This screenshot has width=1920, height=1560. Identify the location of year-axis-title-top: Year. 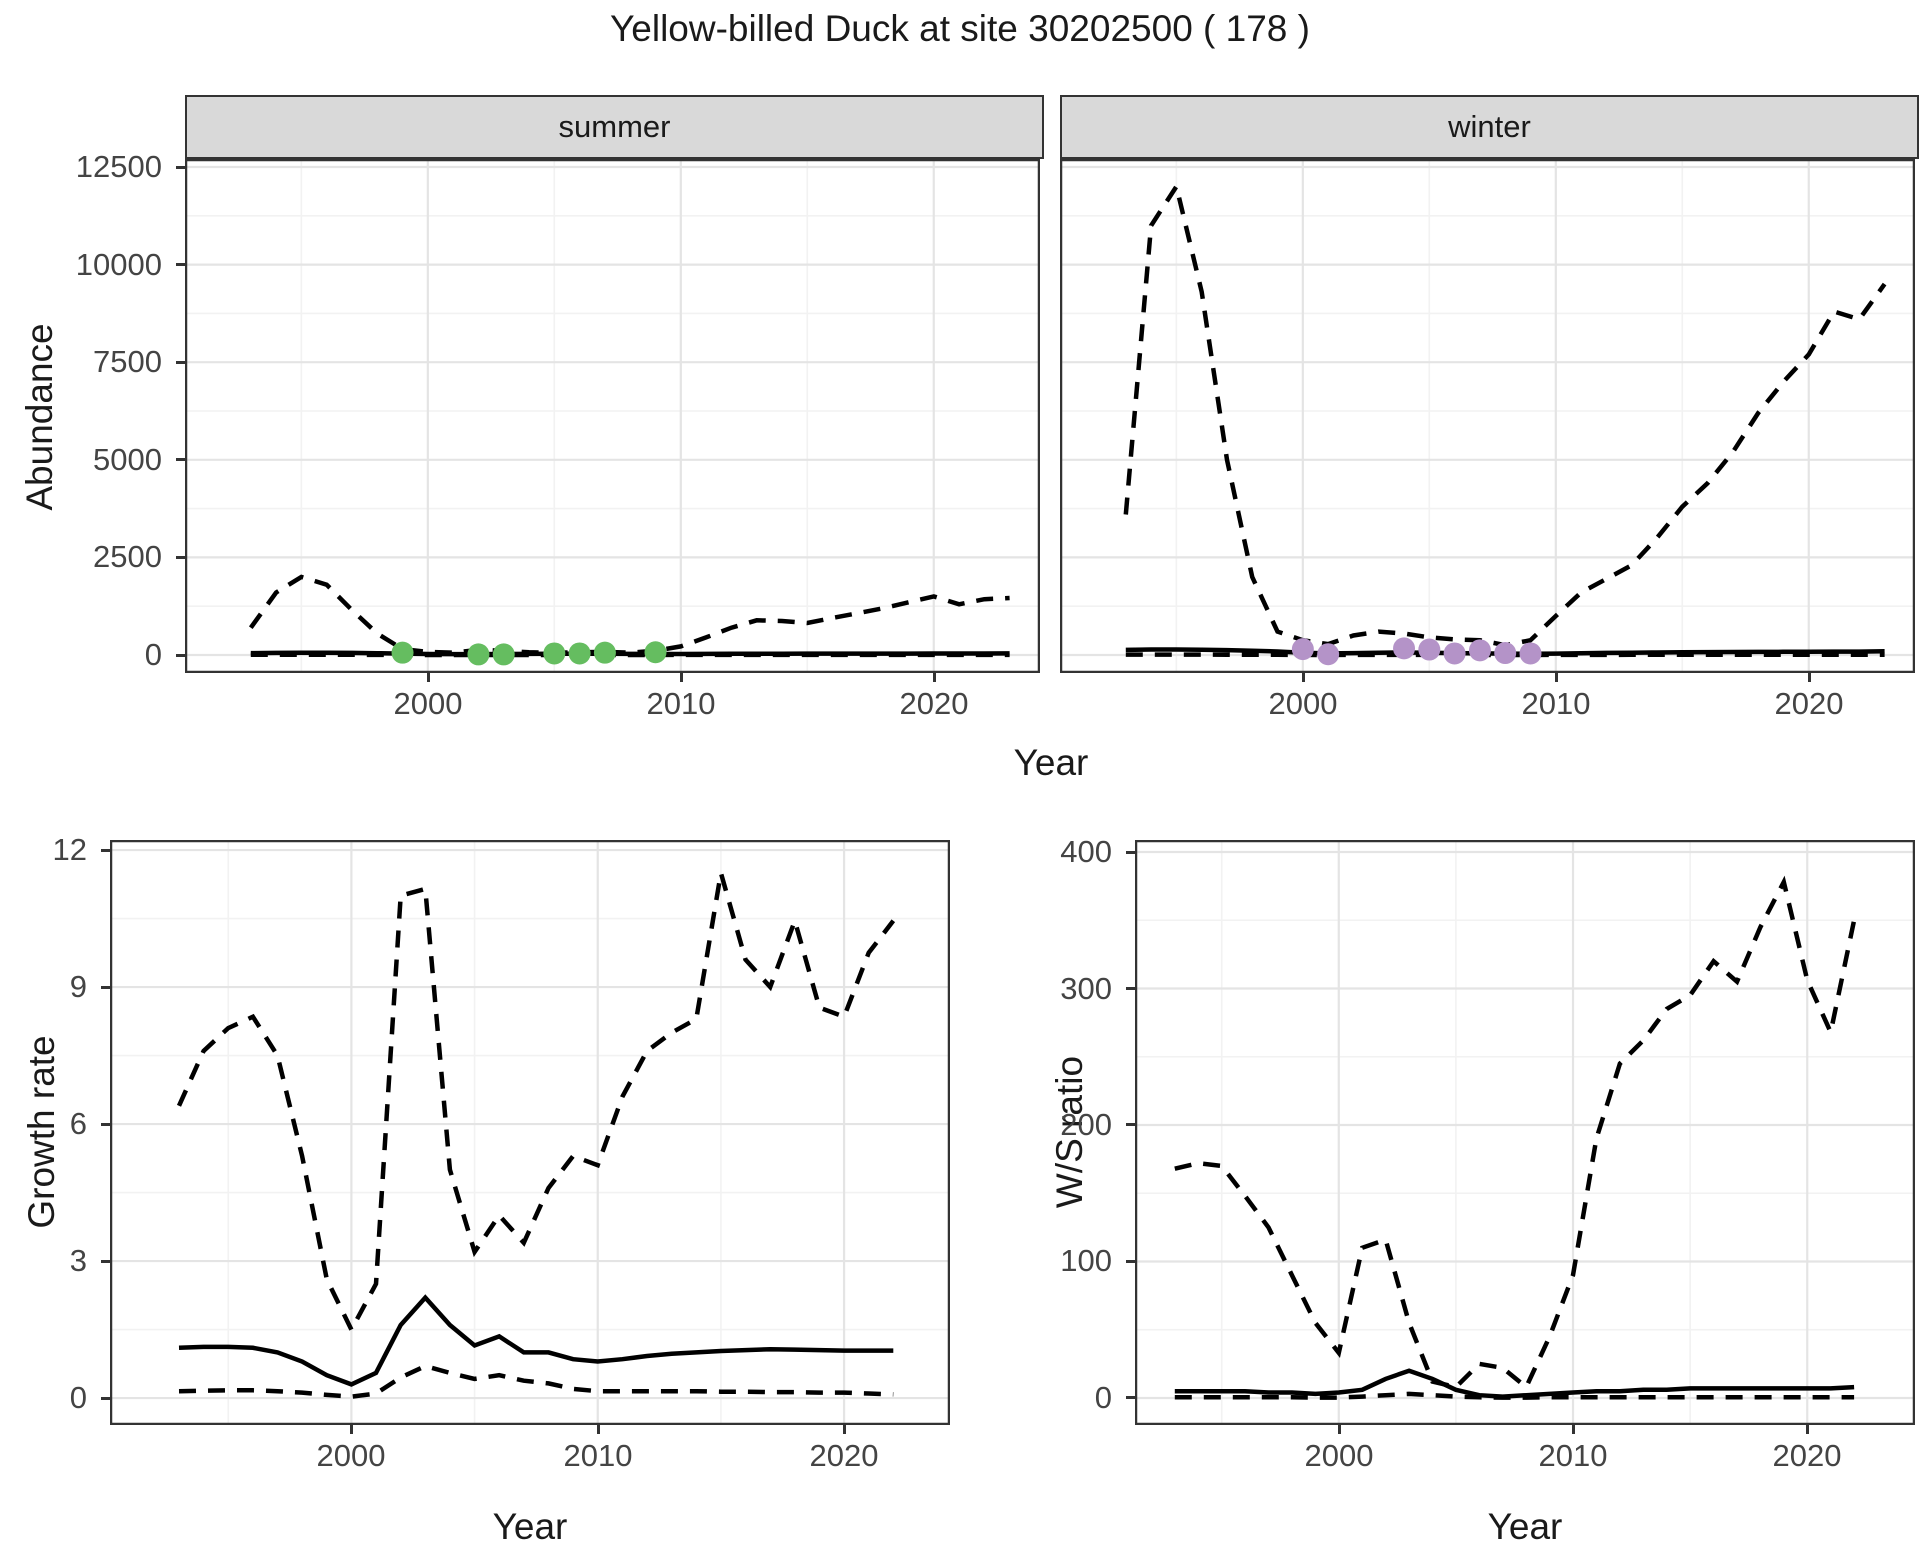
(1051, 762).